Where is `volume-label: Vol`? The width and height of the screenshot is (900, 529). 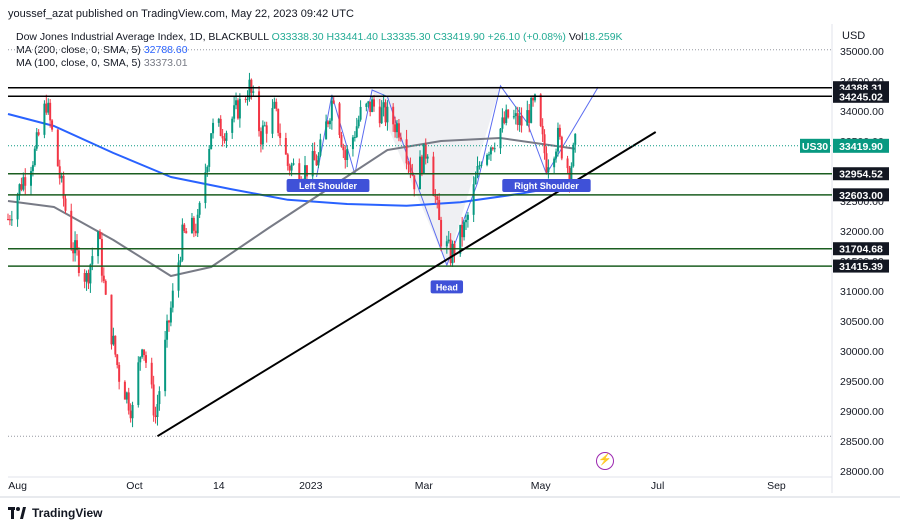 volume-label: Vol is located at coordinates (576, 37).